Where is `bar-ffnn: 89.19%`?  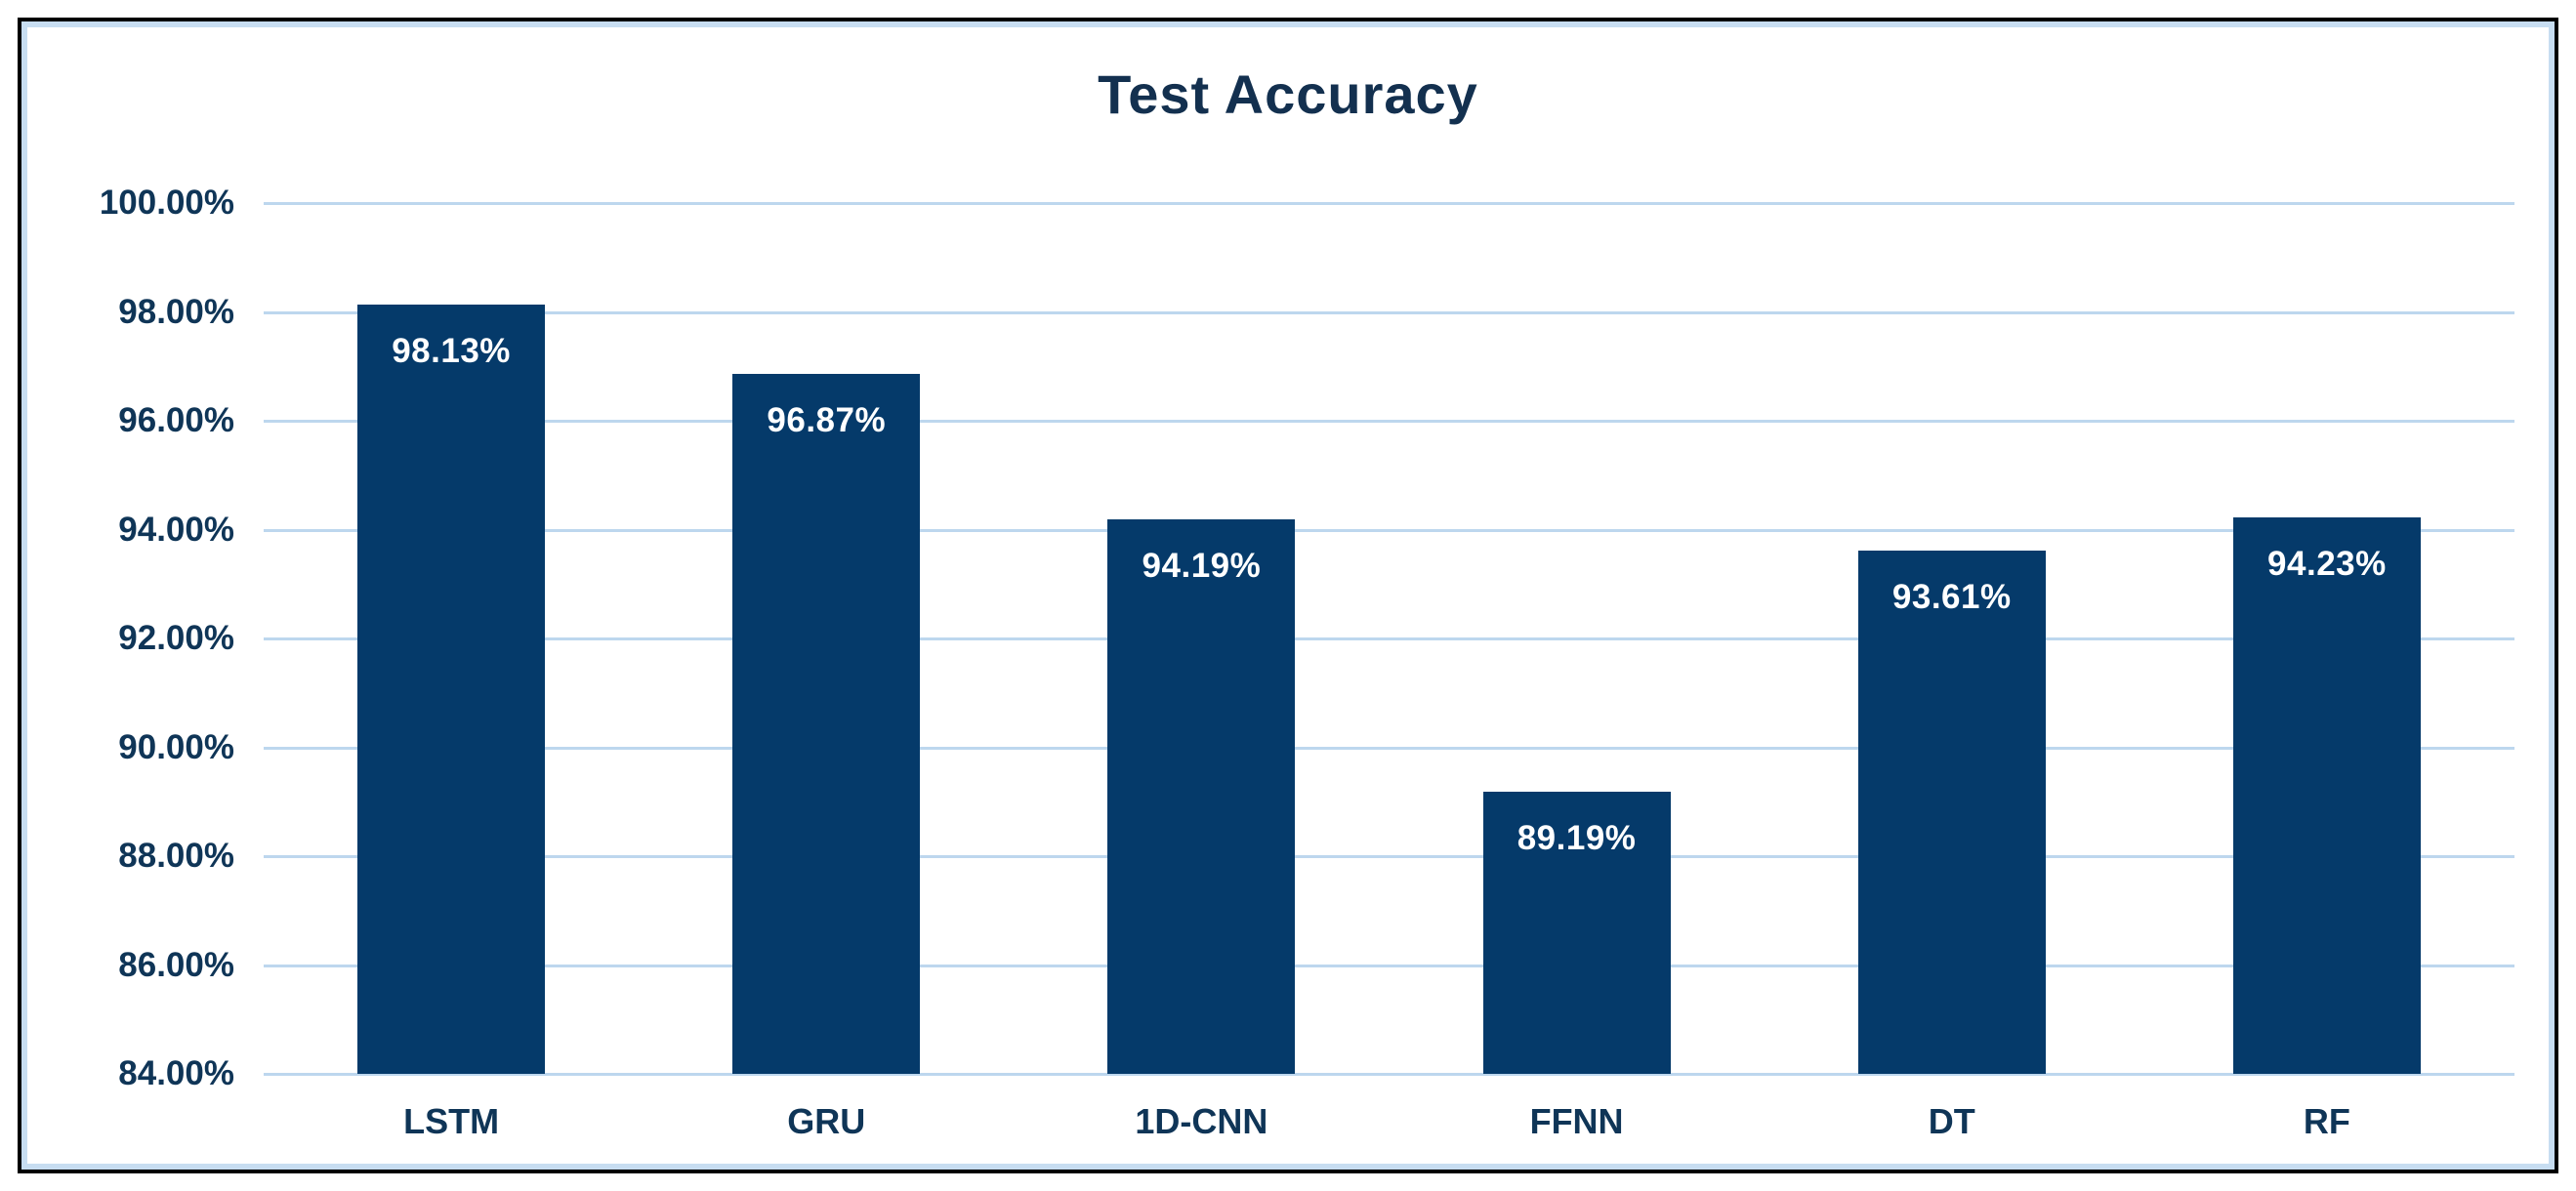 bar-ffnn: 89.19% is located at coordinates (1577, 932).